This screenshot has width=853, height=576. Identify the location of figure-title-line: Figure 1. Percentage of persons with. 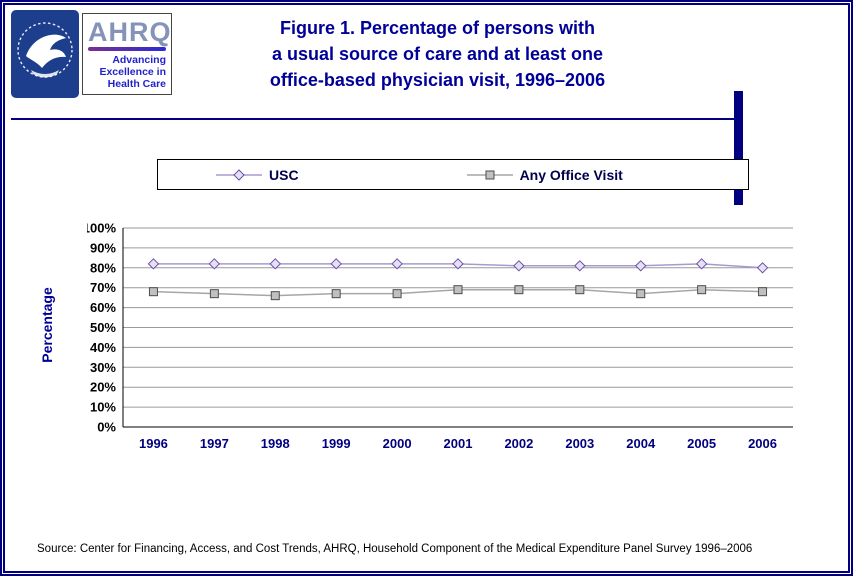
(437, 28).